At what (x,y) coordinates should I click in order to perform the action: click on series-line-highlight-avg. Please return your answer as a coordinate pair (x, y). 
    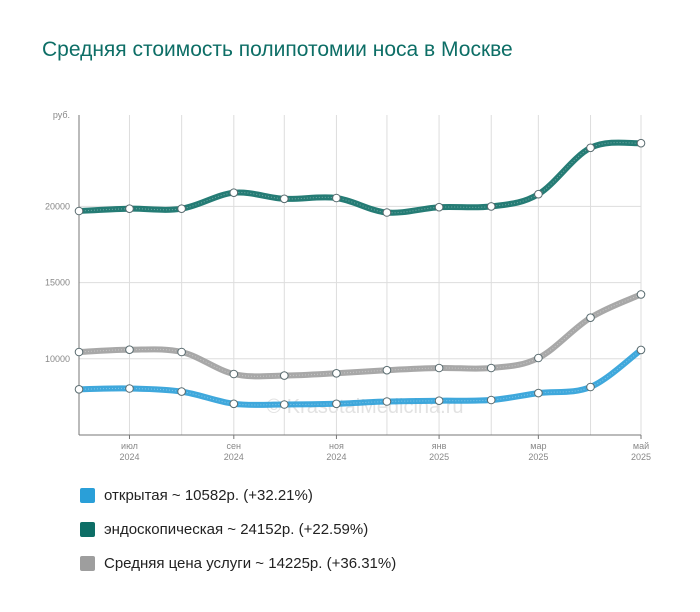
    Looking at the image, I should click on (360, 335).